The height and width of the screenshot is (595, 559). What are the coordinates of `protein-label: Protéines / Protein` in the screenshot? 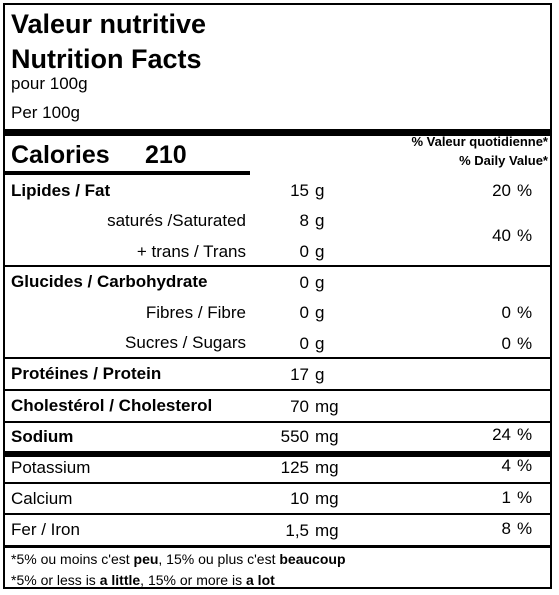 It's located at (86, 373).